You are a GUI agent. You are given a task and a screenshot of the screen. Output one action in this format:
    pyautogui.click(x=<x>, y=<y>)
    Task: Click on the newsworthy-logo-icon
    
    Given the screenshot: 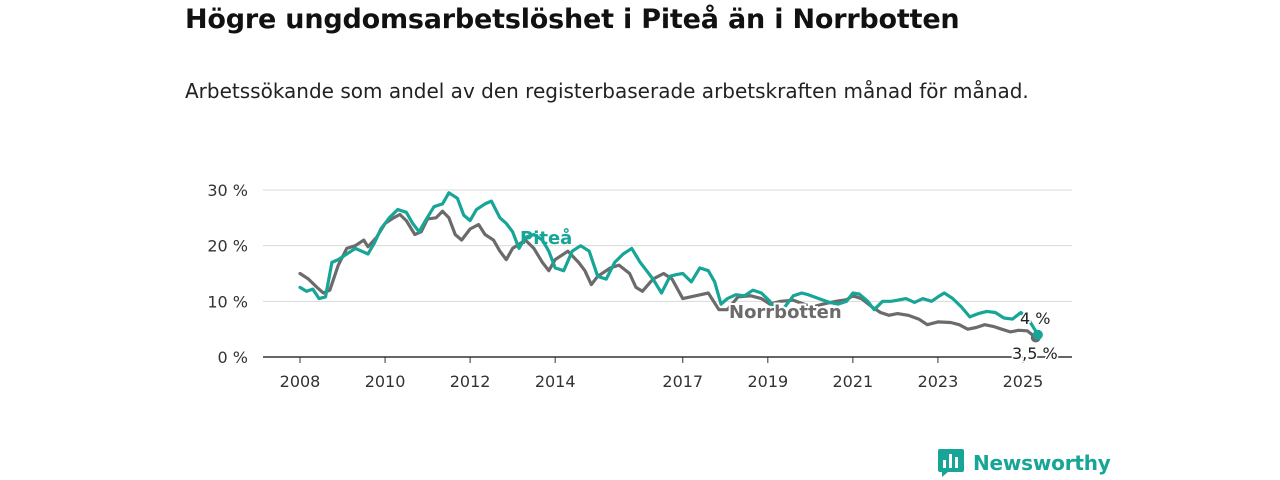 What is the action you would take?
    pyautogui.click(x=951, y=463)
    